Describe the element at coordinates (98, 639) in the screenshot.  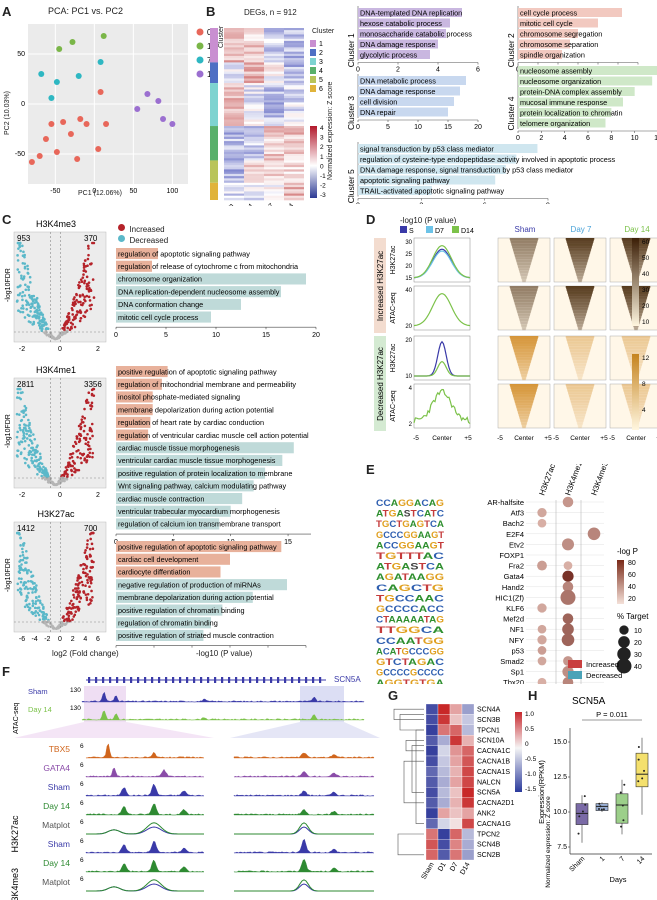
I see `volcano-xtick: 6` at that location.